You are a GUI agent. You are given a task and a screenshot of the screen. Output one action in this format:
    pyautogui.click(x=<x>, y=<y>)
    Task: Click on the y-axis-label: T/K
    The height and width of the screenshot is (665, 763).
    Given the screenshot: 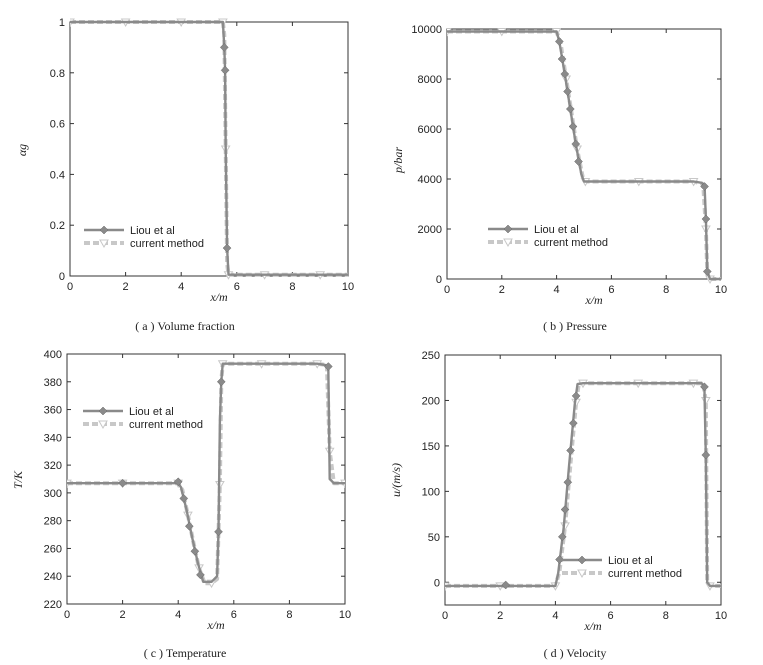 What is the action you would take?
    pyautogui.click(x=18, y=479)
    